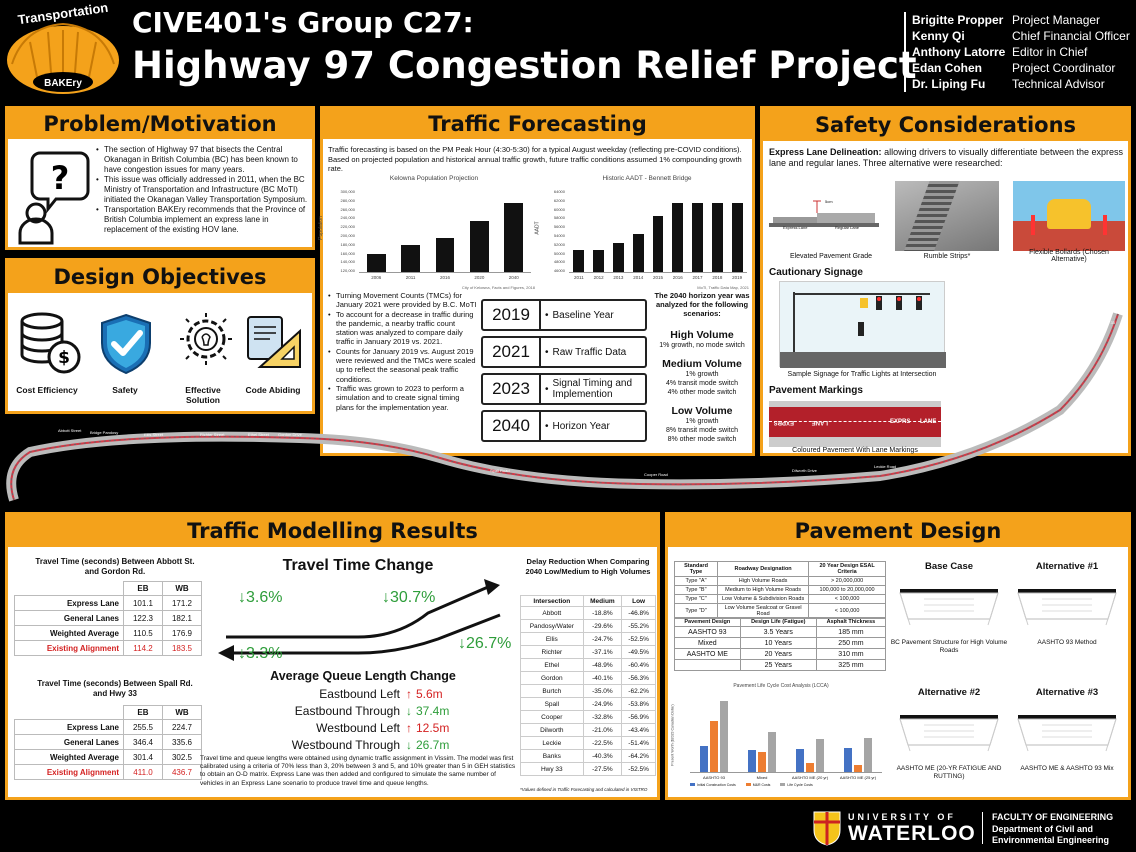 The image size is (1136, 852). I want to click on table-cell: -32.8%, so click(602, 717).